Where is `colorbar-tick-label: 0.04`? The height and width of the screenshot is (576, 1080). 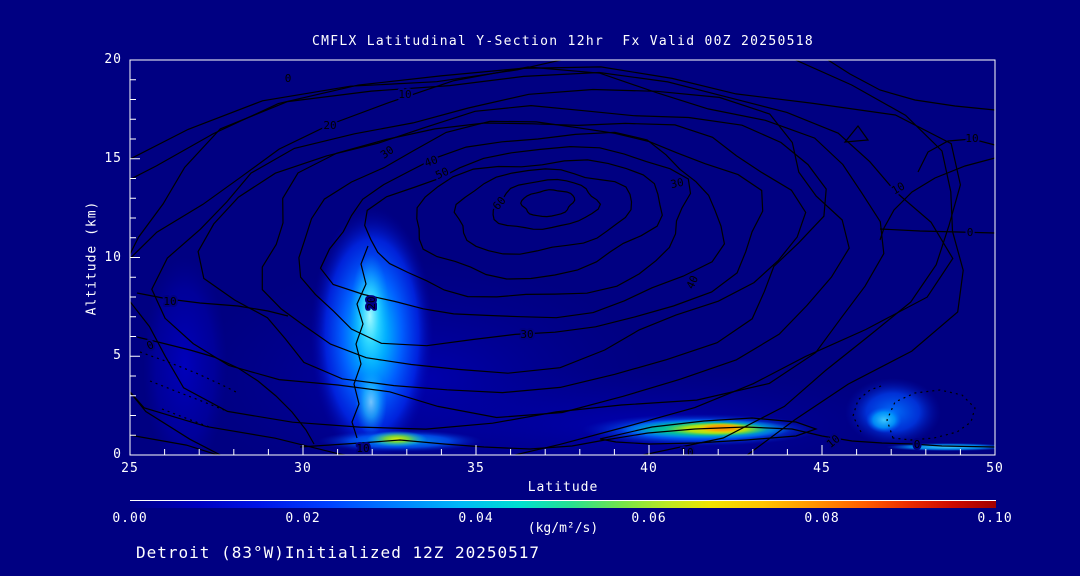
colorbar-tick-label: 0.04 is located at coordinates (476, 518).